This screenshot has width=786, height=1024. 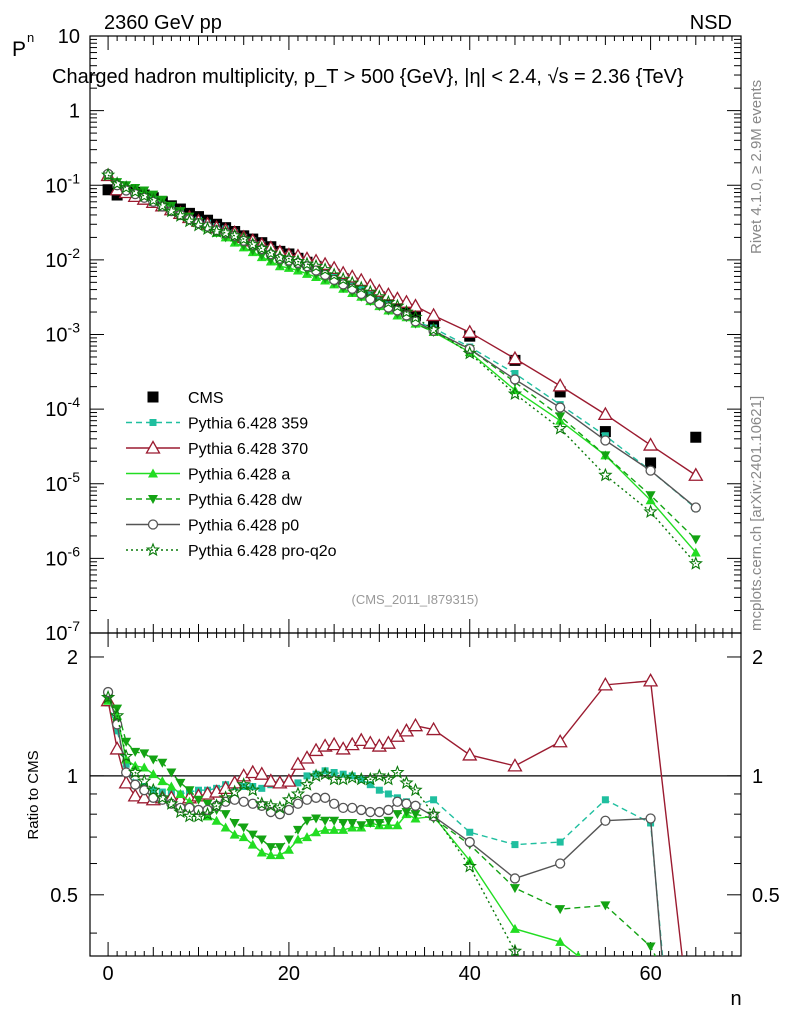 I want to click on ratio-y-tick-label: 0.5, so click(x=64, y=896).